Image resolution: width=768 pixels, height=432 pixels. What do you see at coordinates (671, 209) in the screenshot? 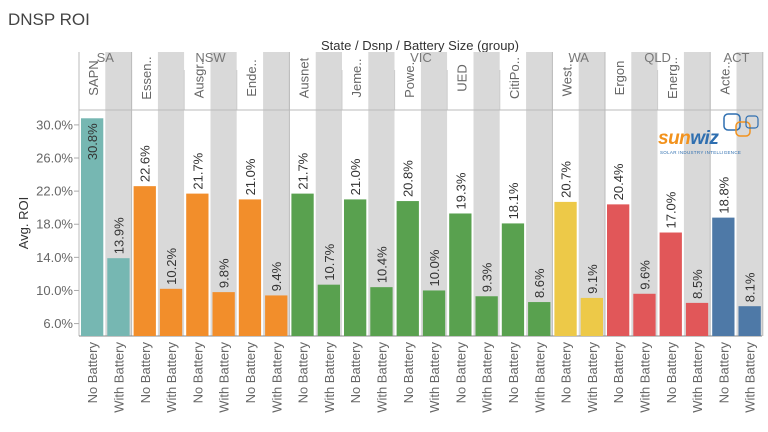
I see `value-label: 17.0%` at bounding box center [671, 209].